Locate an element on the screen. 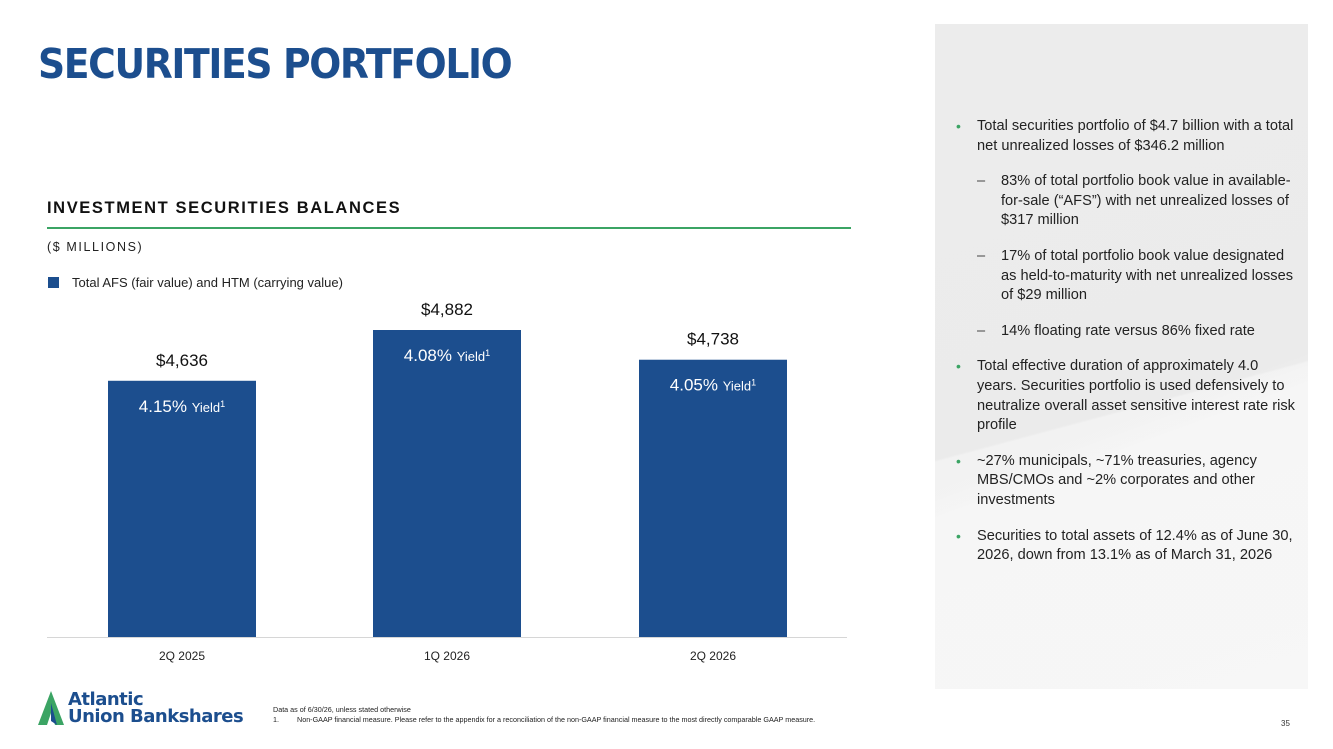 The image size is (1333, 749). footnote-number: 1. is located at coordinates (276, 719).